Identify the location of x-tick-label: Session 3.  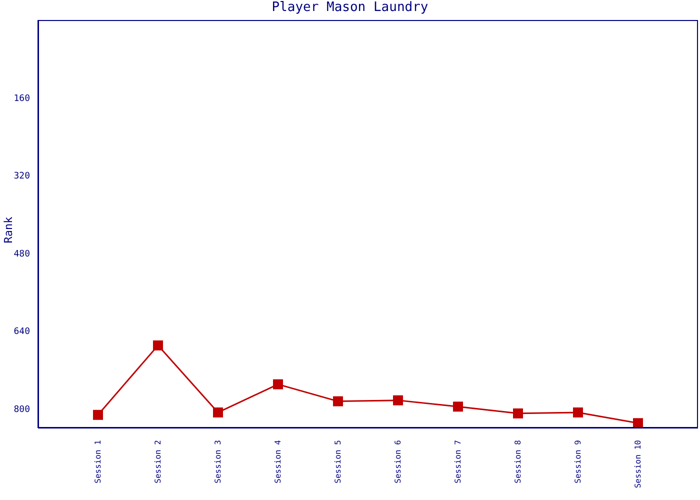
(218, 462).